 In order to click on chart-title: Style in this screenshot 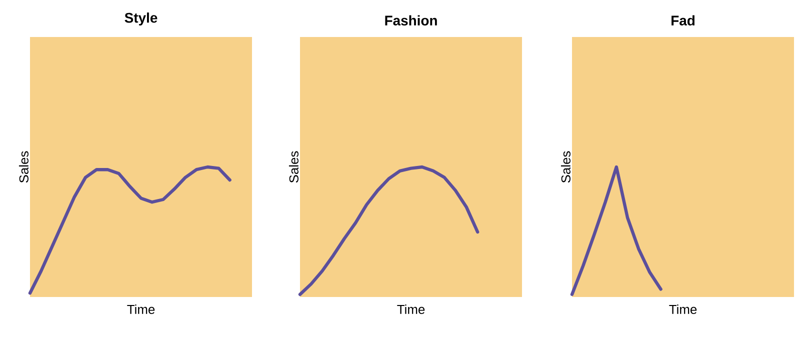, I will do `click(141, 19)`.